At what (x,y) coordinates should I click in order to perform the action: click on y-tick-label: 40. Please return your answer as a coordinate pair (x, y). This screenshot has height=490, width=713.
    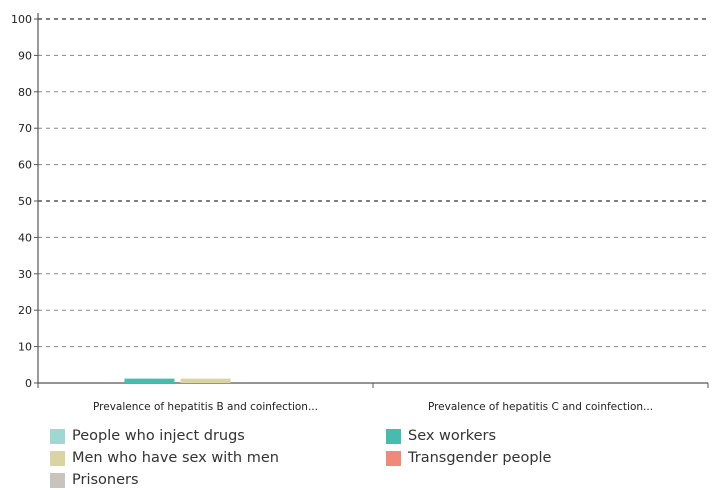
    Looking at the image, I should click on (25, 237).